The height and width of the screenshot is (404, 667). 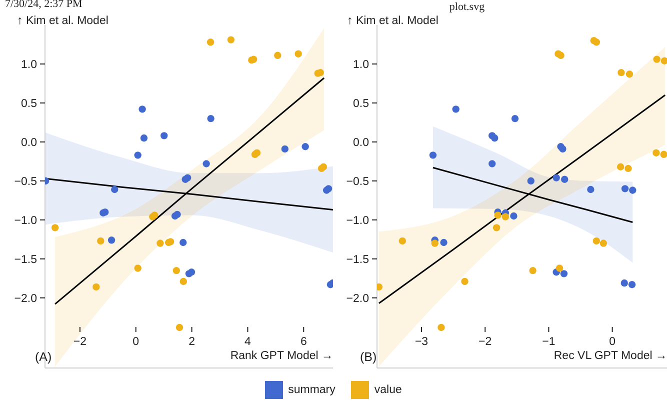 I want to click on annotation: (A), so click(x=43, y=357).